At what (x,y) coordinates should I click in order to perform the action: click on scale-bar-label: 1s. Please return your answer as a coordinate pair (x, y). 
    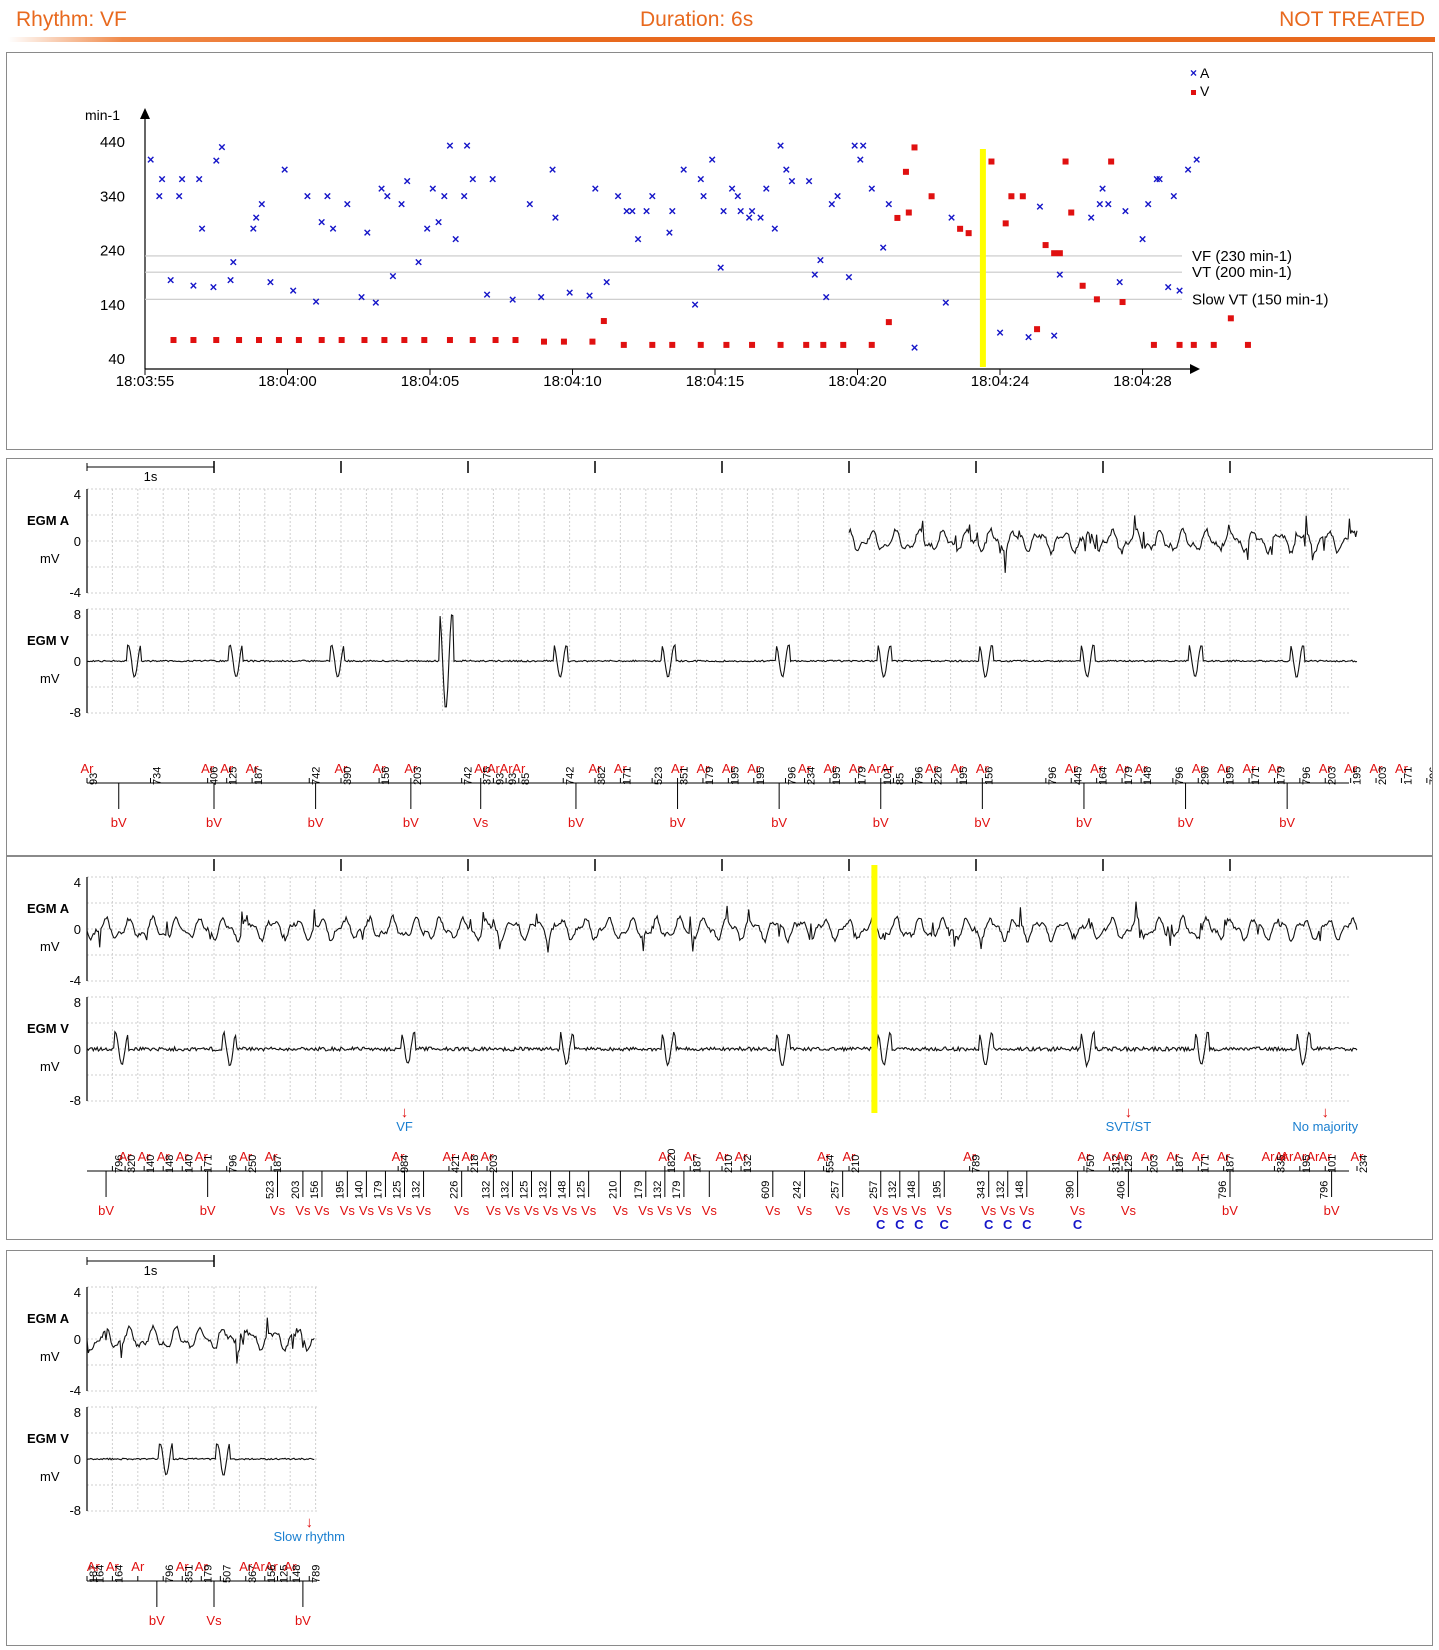
    Looking at the image, I should click on (151, 1270).